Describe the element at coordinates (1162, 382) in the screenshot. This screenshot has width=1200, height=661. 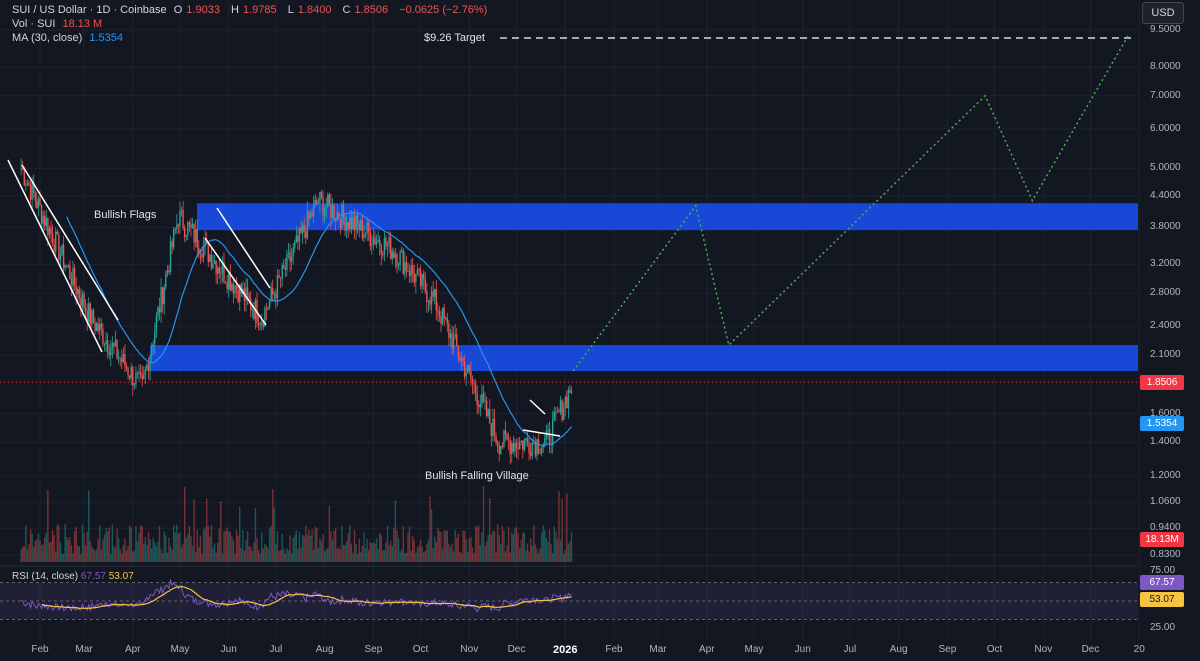
I see `last-price-badge: 1.8506` at that location.